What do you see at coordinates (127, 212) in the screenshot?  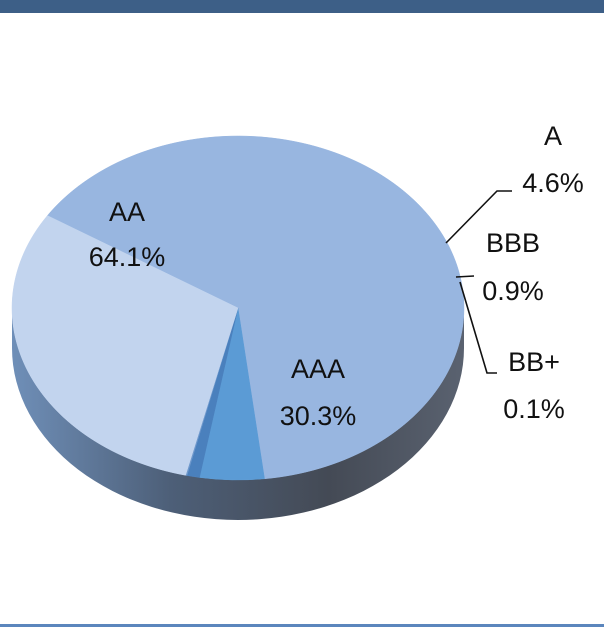 I see `label-aa-name: AA` at bounding box center [127, 212].